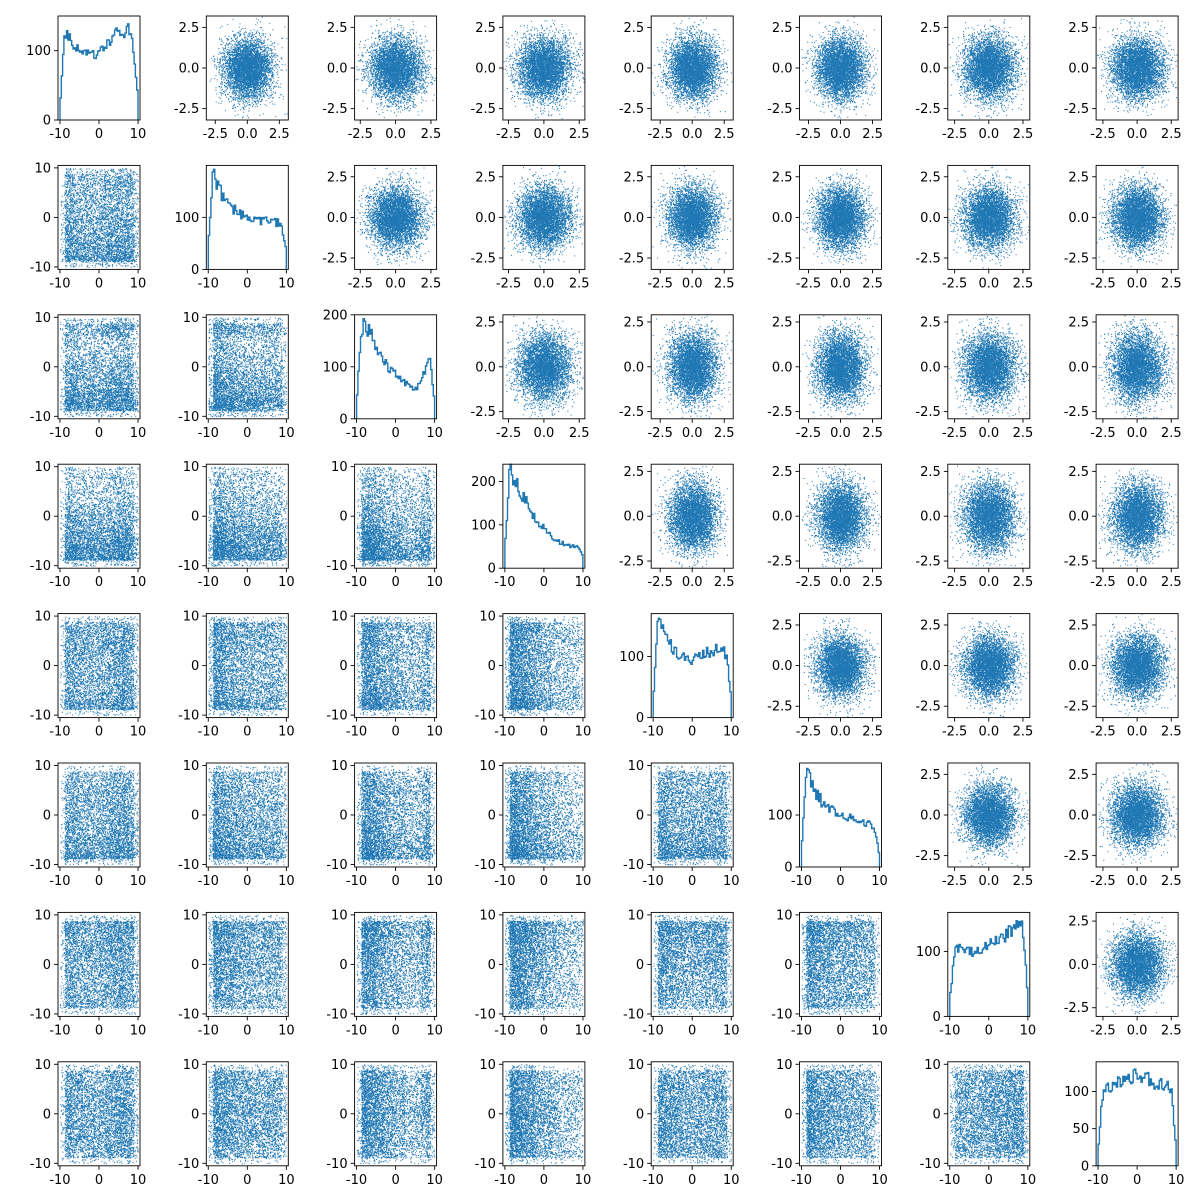  Describe the element at coordinates (1123, 227) in the screenshot. I see `subplot-r2-c8: -2.5 0.0 2.5 -2.5 0.0 2.5` at that location.